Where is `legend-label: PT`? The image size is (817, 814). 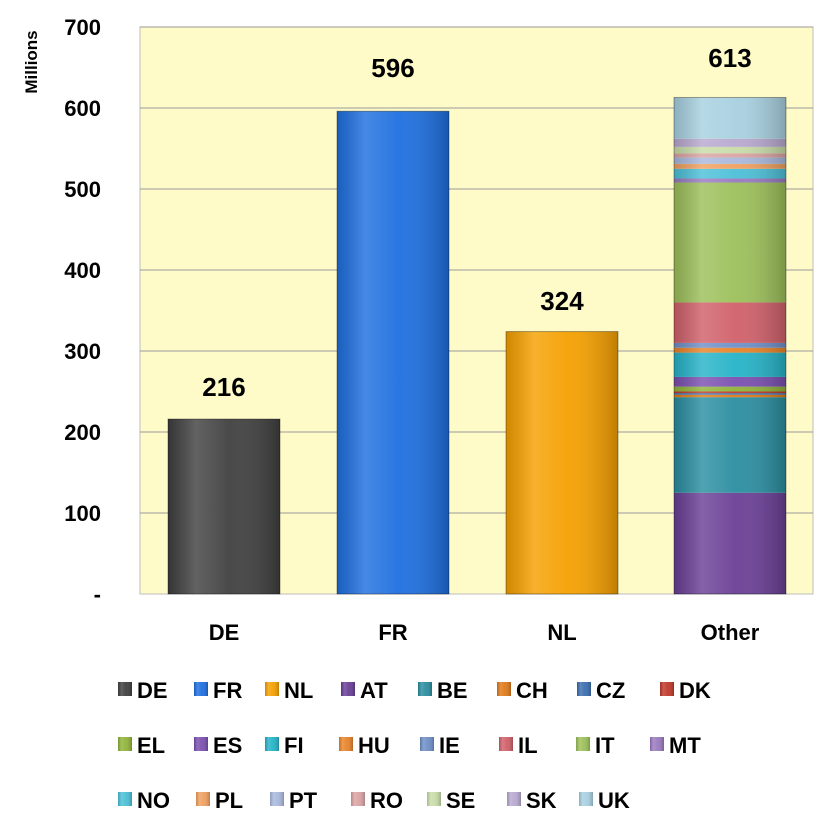
legend-label: PT is located at coordinates (303, 800).